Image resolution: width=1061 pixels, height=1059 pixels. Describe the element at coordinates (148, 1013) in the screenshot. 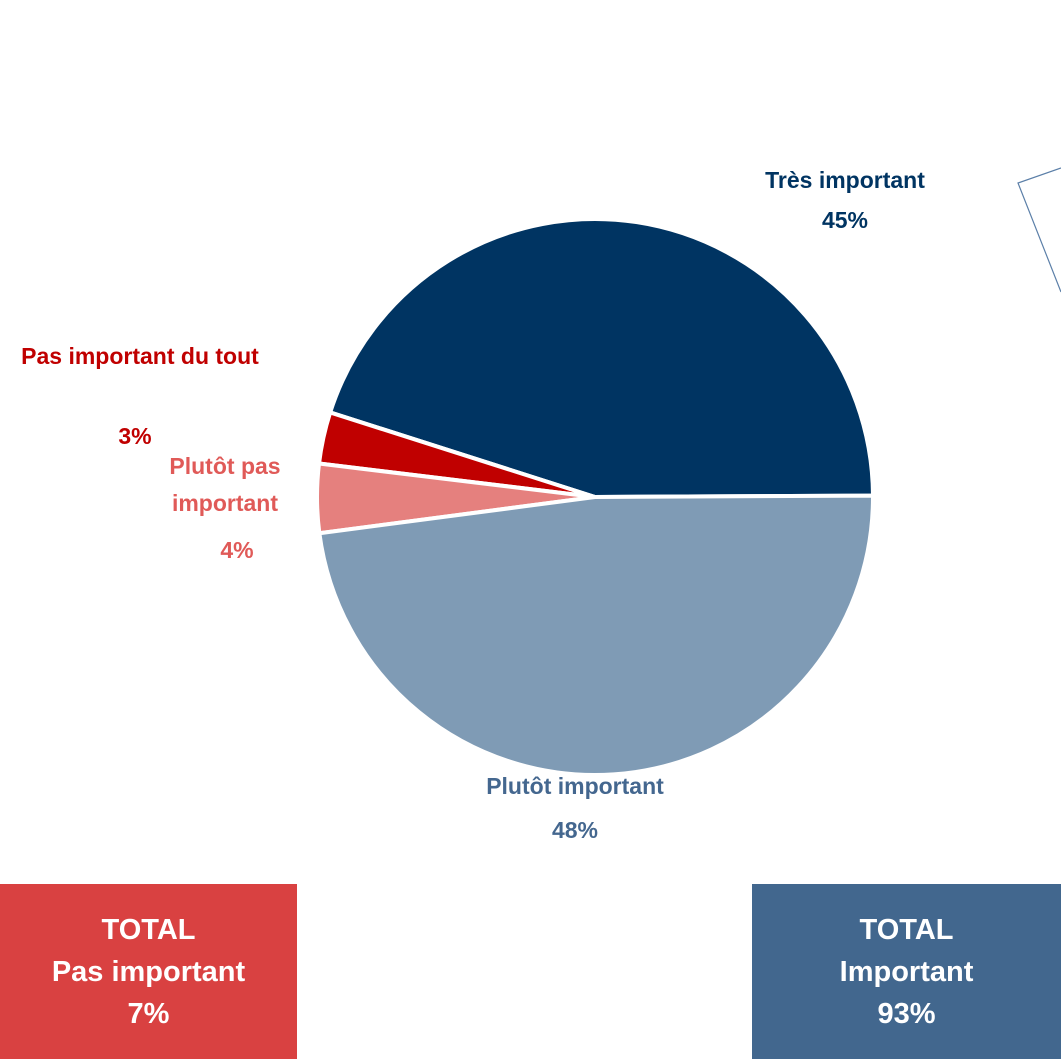

I see `total-value: 7%` at that location.